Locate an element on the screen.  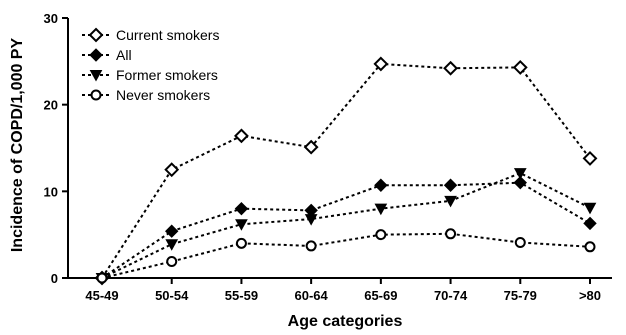
legend-item-former-smokers: Former smokers is located at coordinates (150, 75).